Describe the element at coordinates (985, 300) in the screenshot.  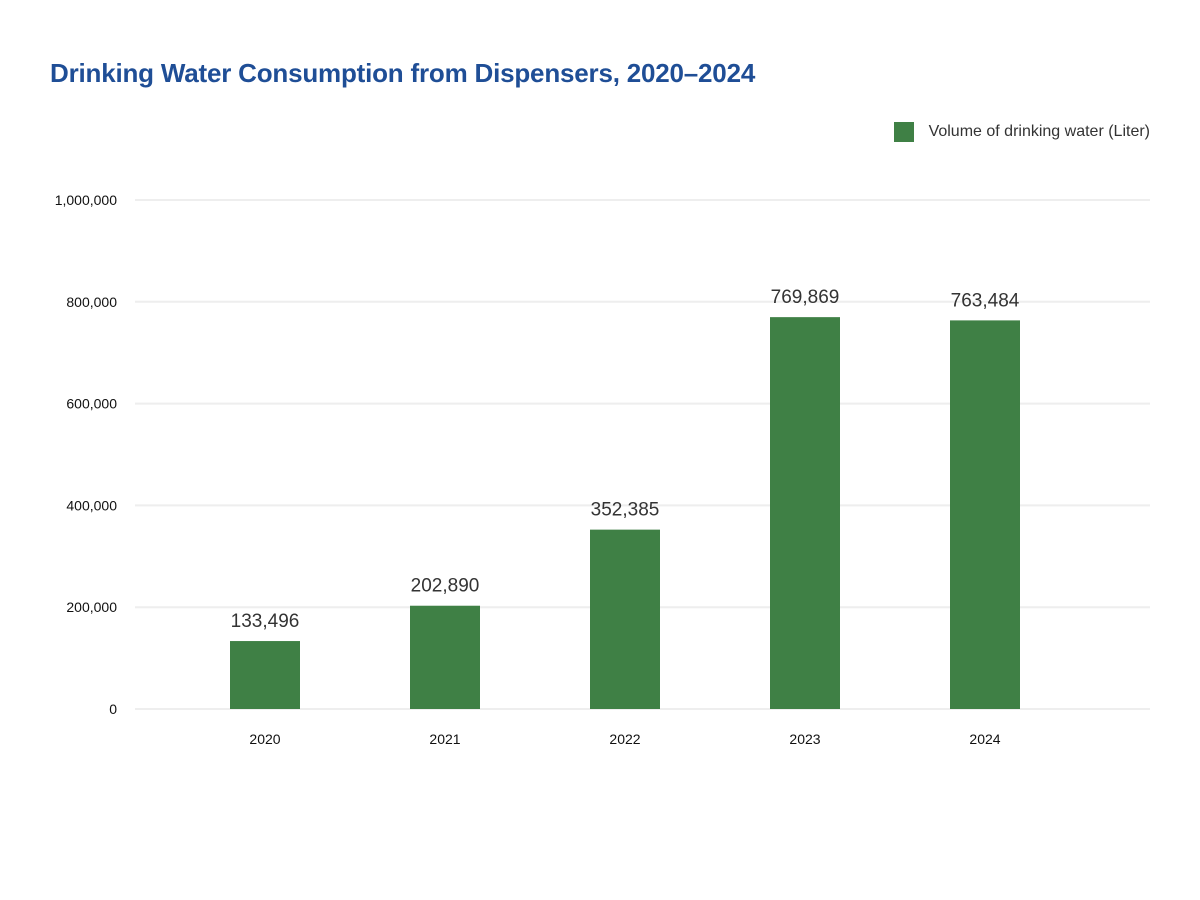
I see `data-label: 763,484` at that location.